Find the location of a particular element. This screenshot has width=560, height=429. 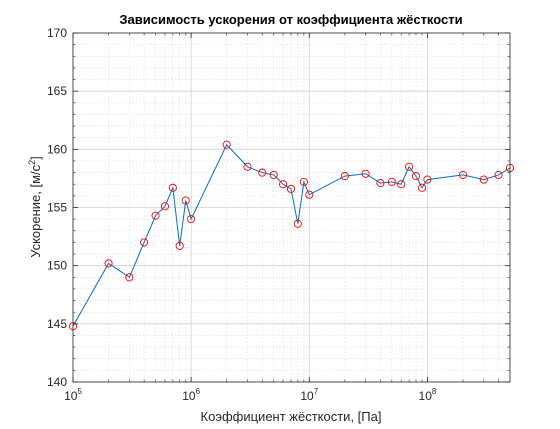

x-tick-label-exp: 5 is located at coordinates (79, 391).